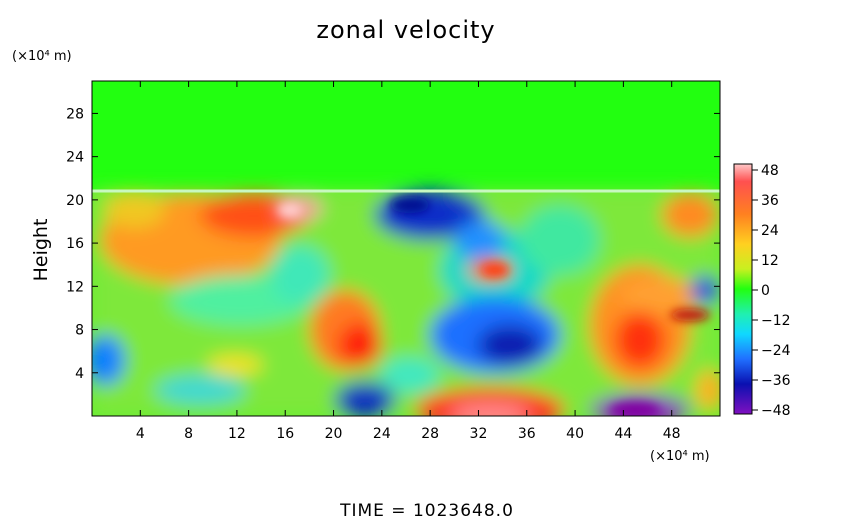 This screenshot has width=854, height=519. Describe the element at coordinates (42, 56) in the screenshot. I see `y-axis-unit: (×10⁴ m)` at that location.